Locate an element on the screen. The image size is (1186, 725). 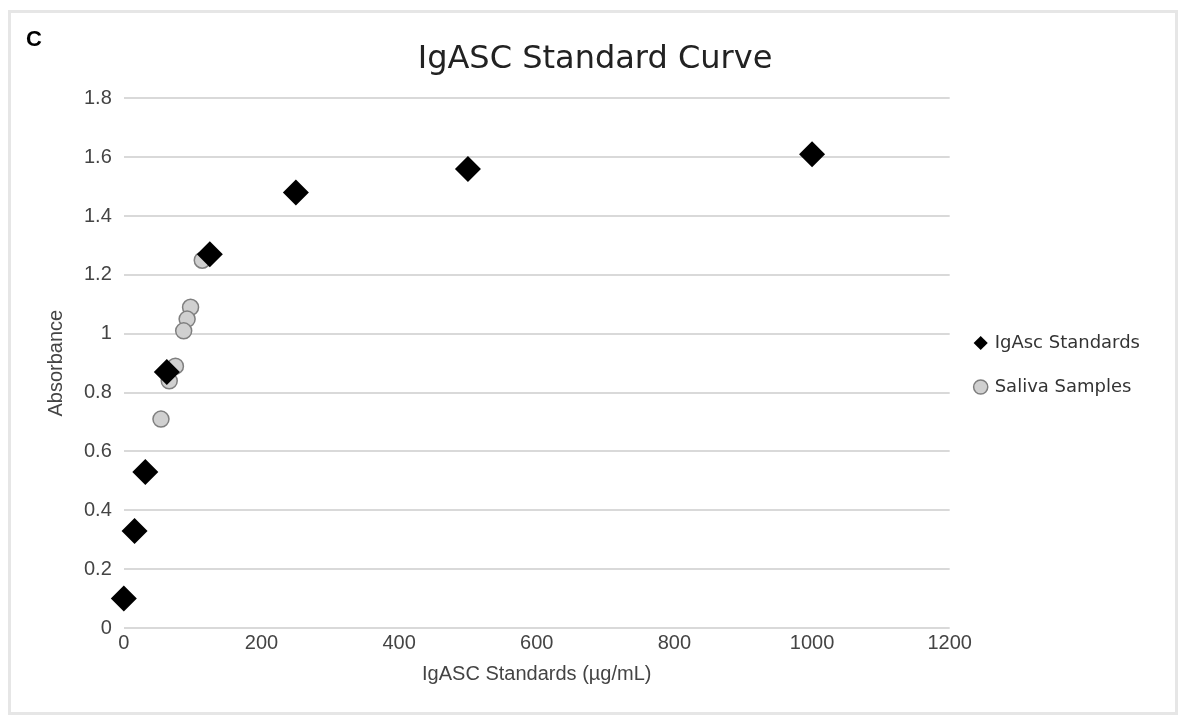
y-tick-label: 1.8 is located at coordinates (97, 96).